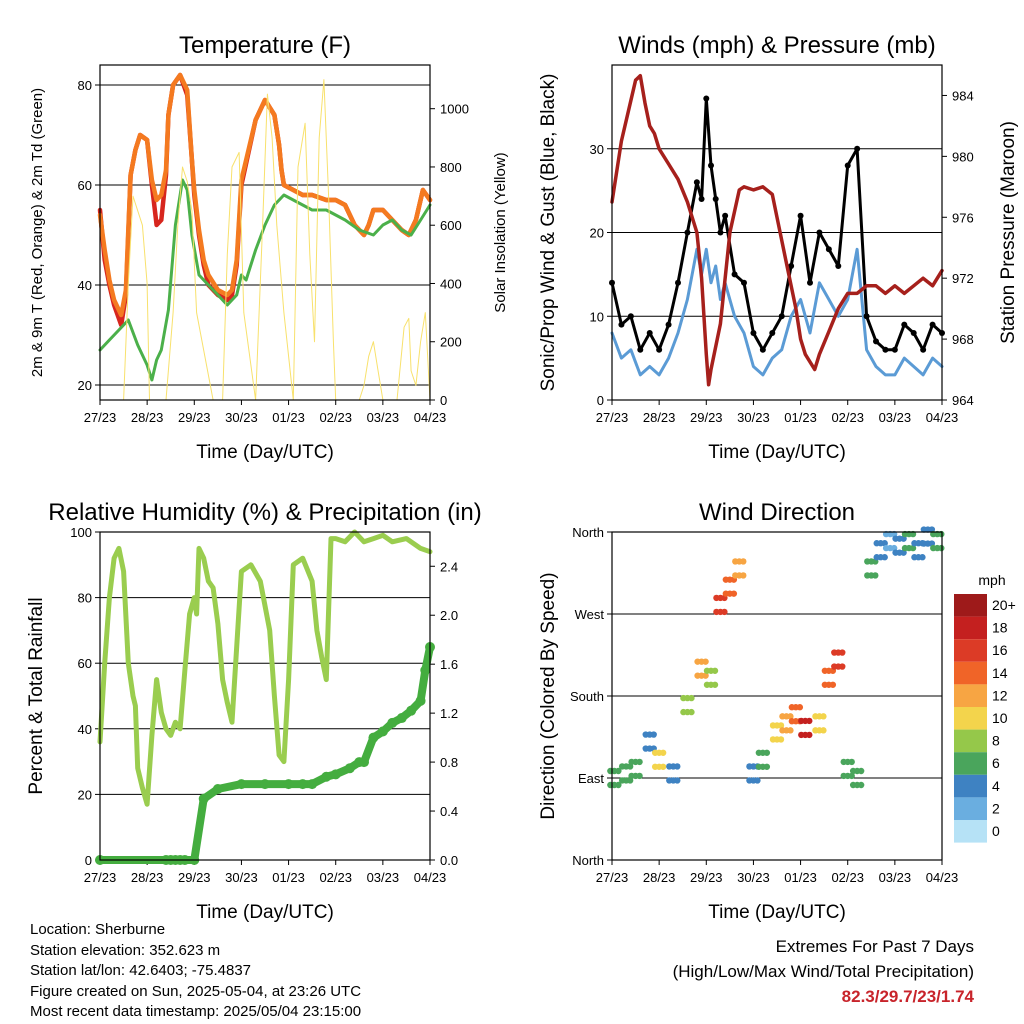  Describe the element at coordinates (548, 695) in the screenshot. I see `y-axis-label: Direction (Colored By Speed)` at that location.